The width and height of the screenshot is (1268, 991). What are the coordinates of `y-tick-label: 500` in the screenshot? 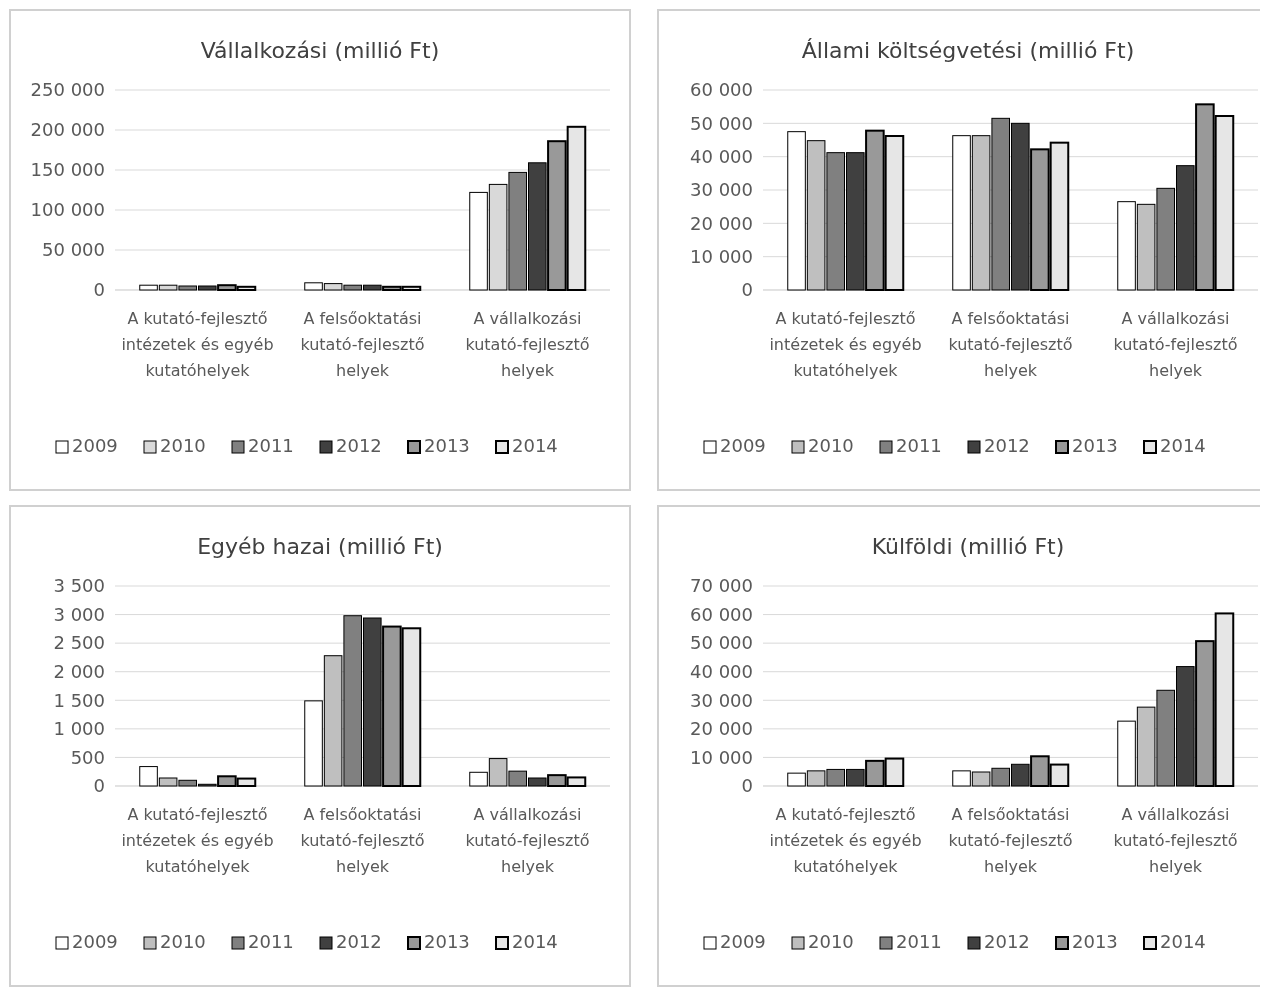 It's located at (87, 757).